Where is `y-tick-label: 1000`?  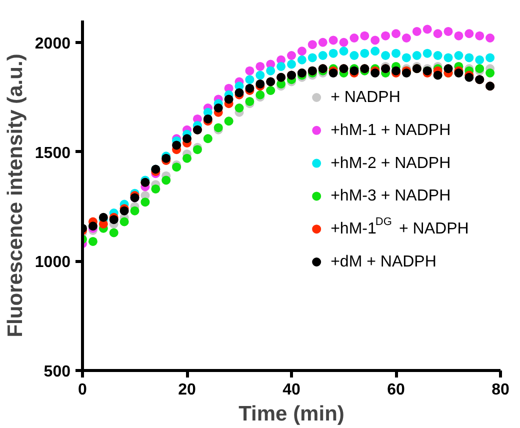 y-tick-label: 1000 is located at coordinates (52, 263).